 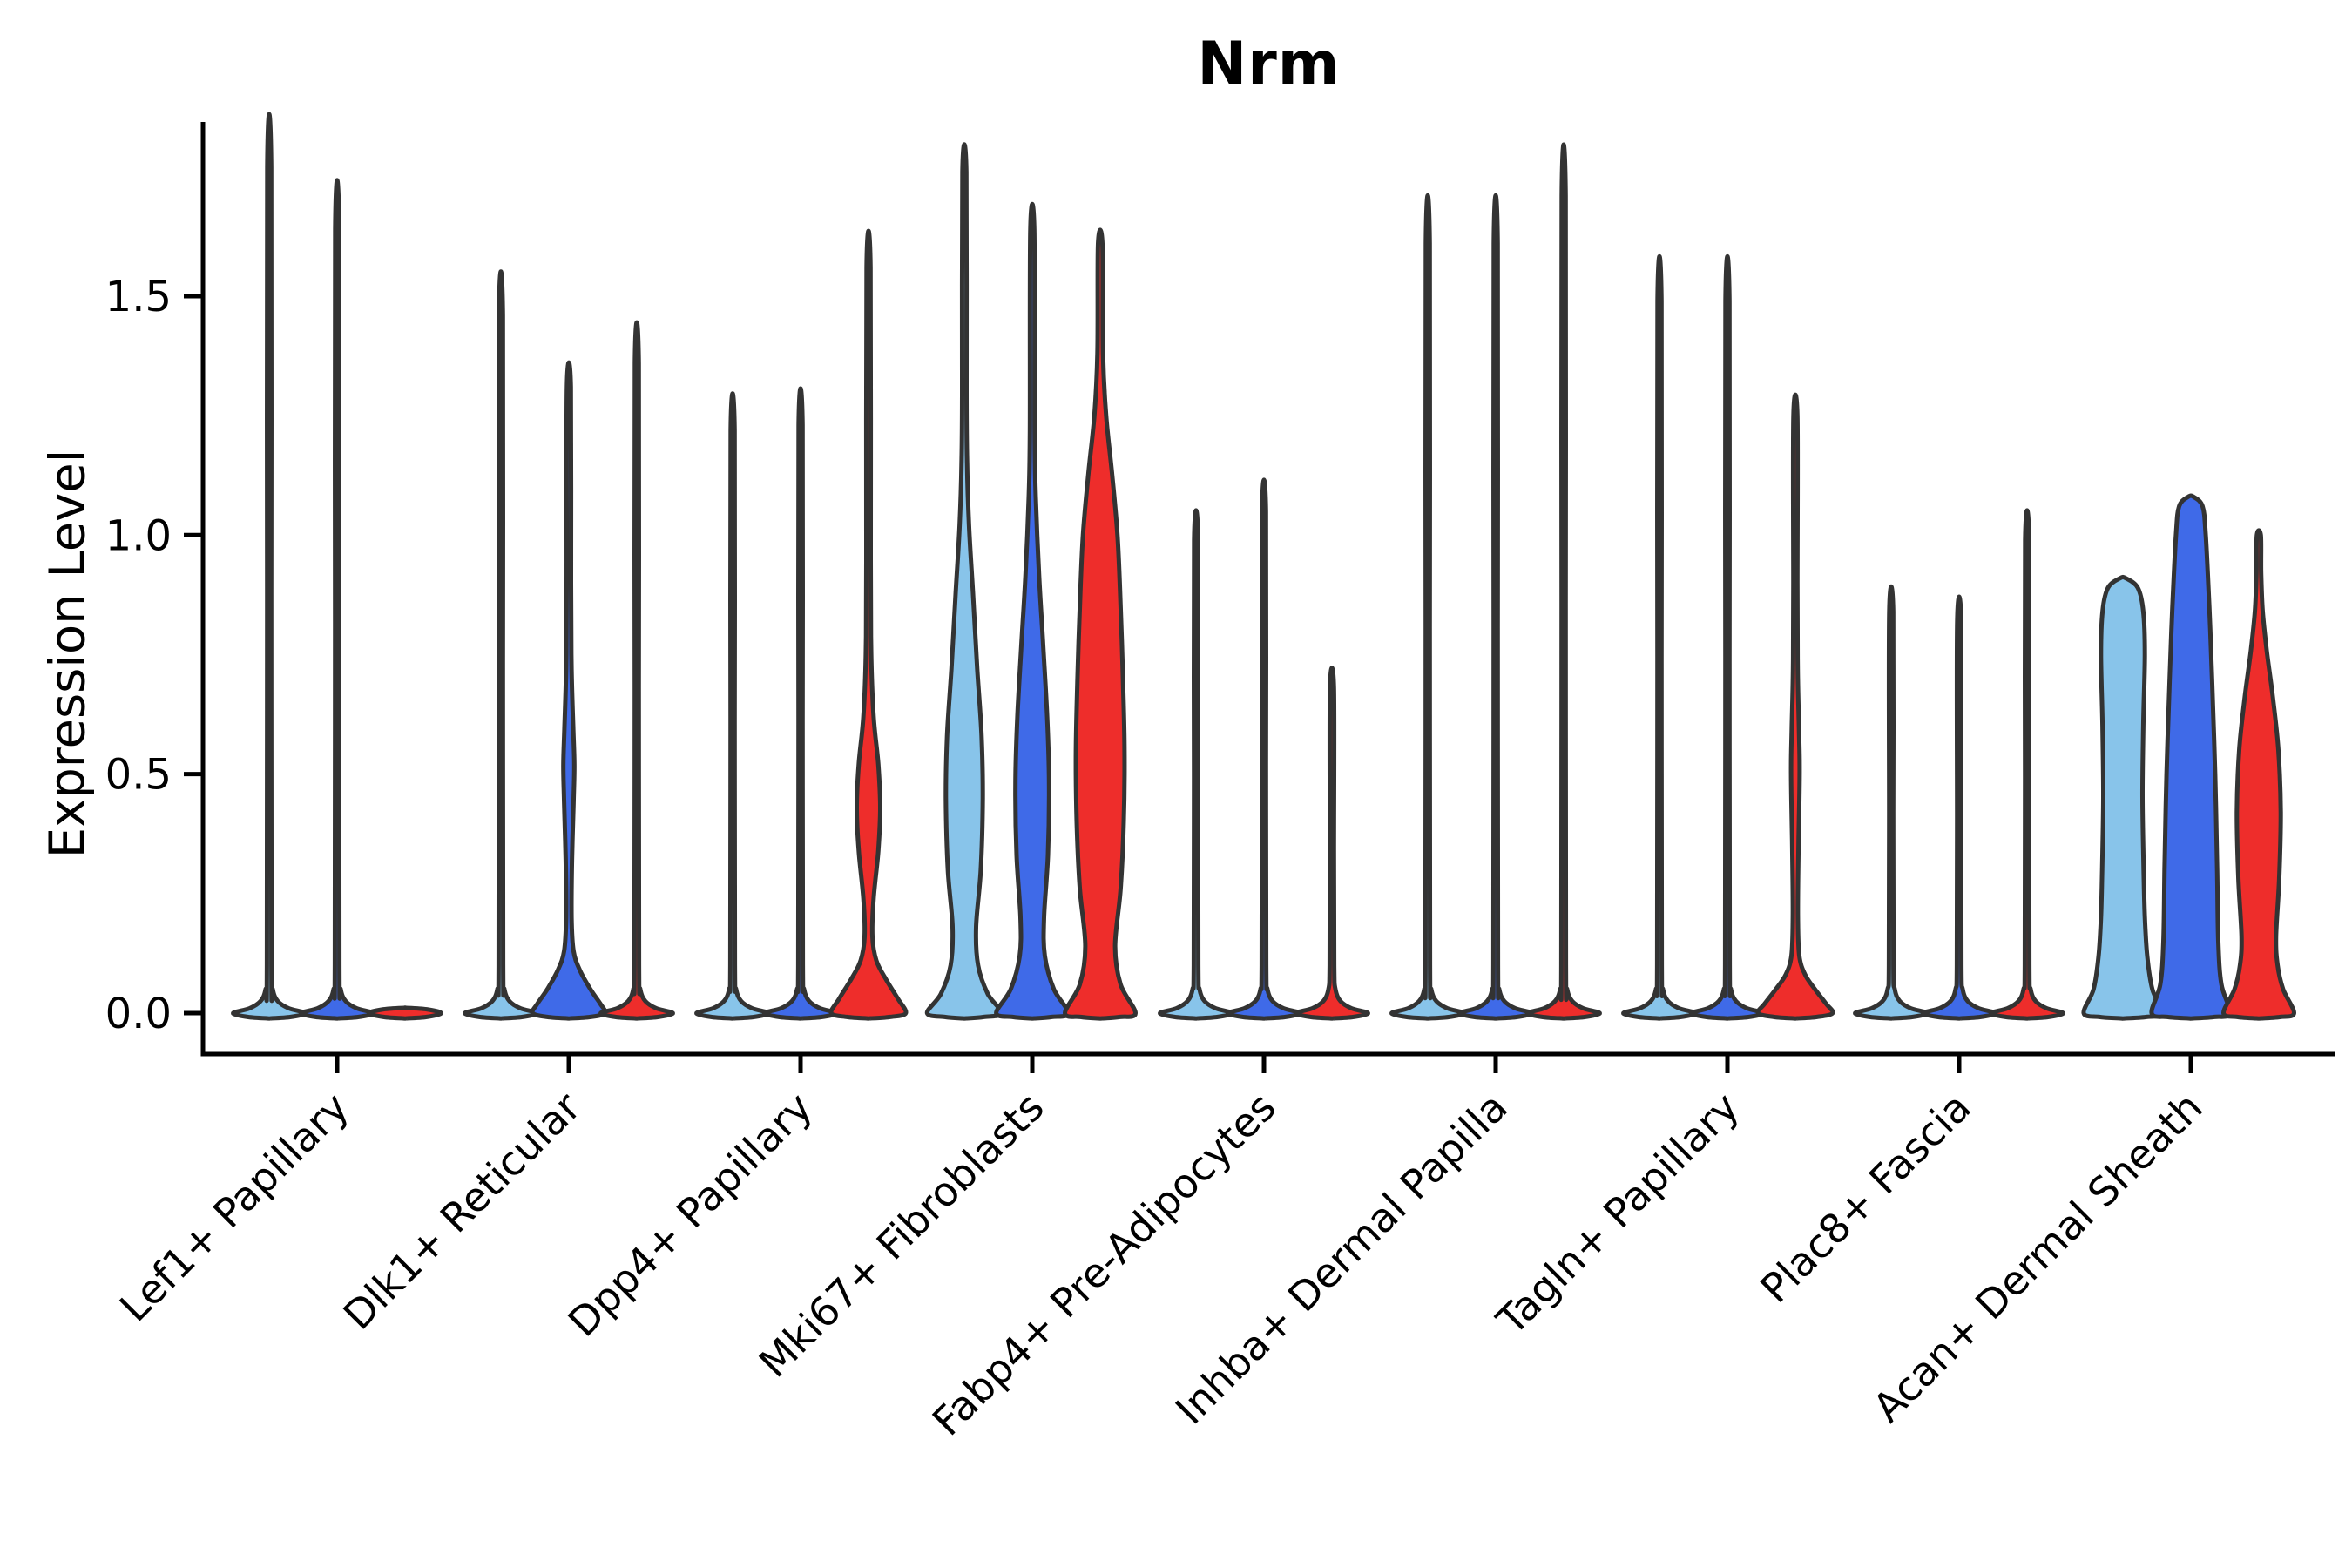 What do you see at coordinates (138, 1014) in the screenshot?
I see `y-tick-label: 0.0` at bounding box center [138, 1014].